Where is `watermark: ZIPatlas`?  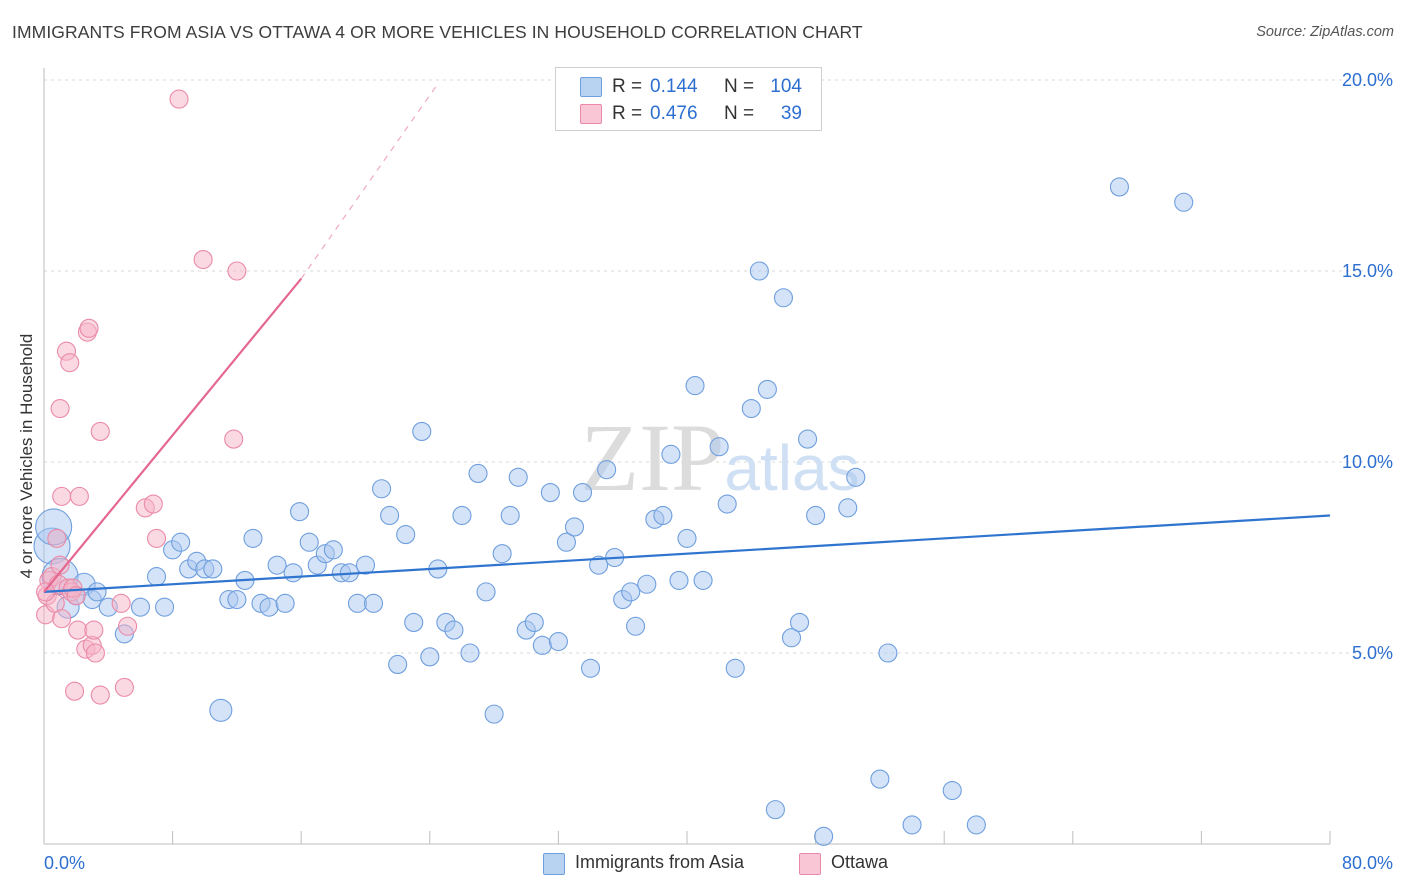 watermark: ZIPatlas is located at coordinates (719, 457).